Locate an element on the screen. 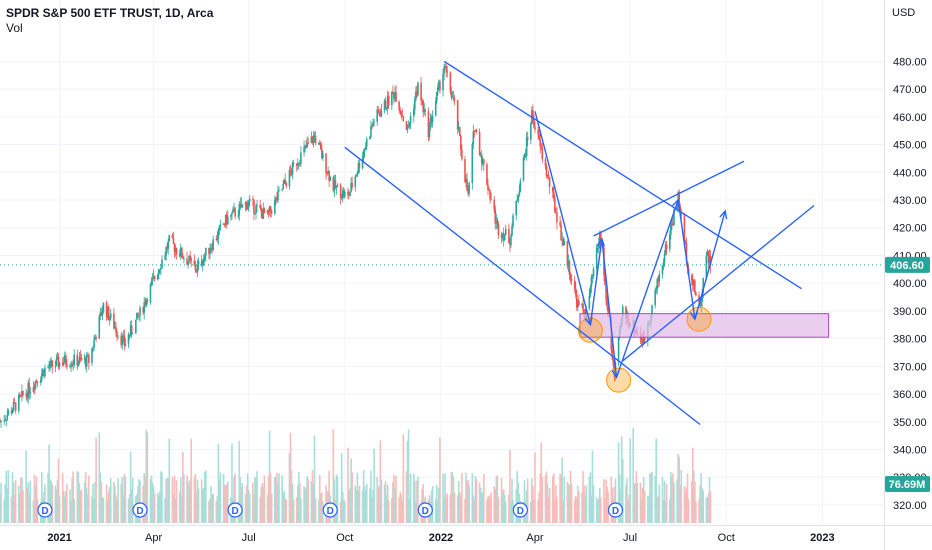  symbol-title: SPDR S&P 500 ETF TRUST, 1D, Arca is located at coordinates (110, 13).